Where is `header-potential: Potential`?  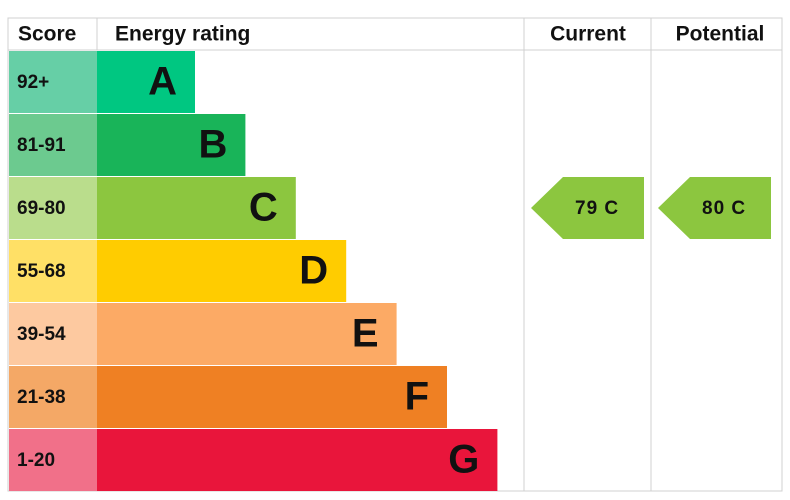
header-potential: Potential is located at coordinates (720, 34).